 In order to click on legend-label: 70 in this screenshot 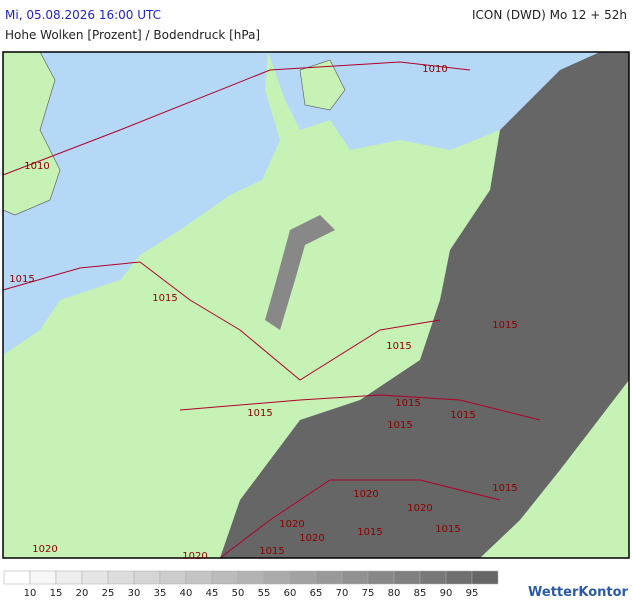, I will do `click(342, 593)`.